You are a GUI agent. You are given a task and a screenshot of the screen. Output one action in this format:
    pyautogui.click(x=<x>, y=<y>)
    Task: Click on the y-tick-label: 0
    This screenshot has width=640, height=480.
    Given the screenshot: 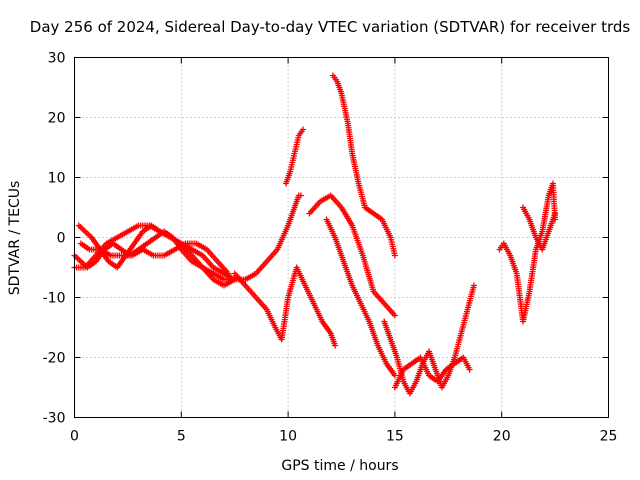 What is the action you would take?
    pyautogui.click(x=61, y=239)
    